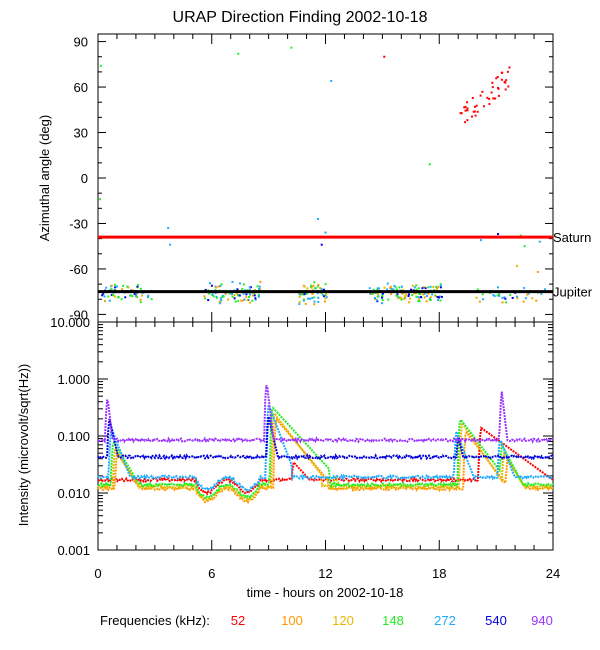 Image resolution: width=600 pixels, height=650 pixels. What do you see at coordinates (445, 620) in the screenshot?
I see `legend-item-272: 272` at bounding box center [445, 620].